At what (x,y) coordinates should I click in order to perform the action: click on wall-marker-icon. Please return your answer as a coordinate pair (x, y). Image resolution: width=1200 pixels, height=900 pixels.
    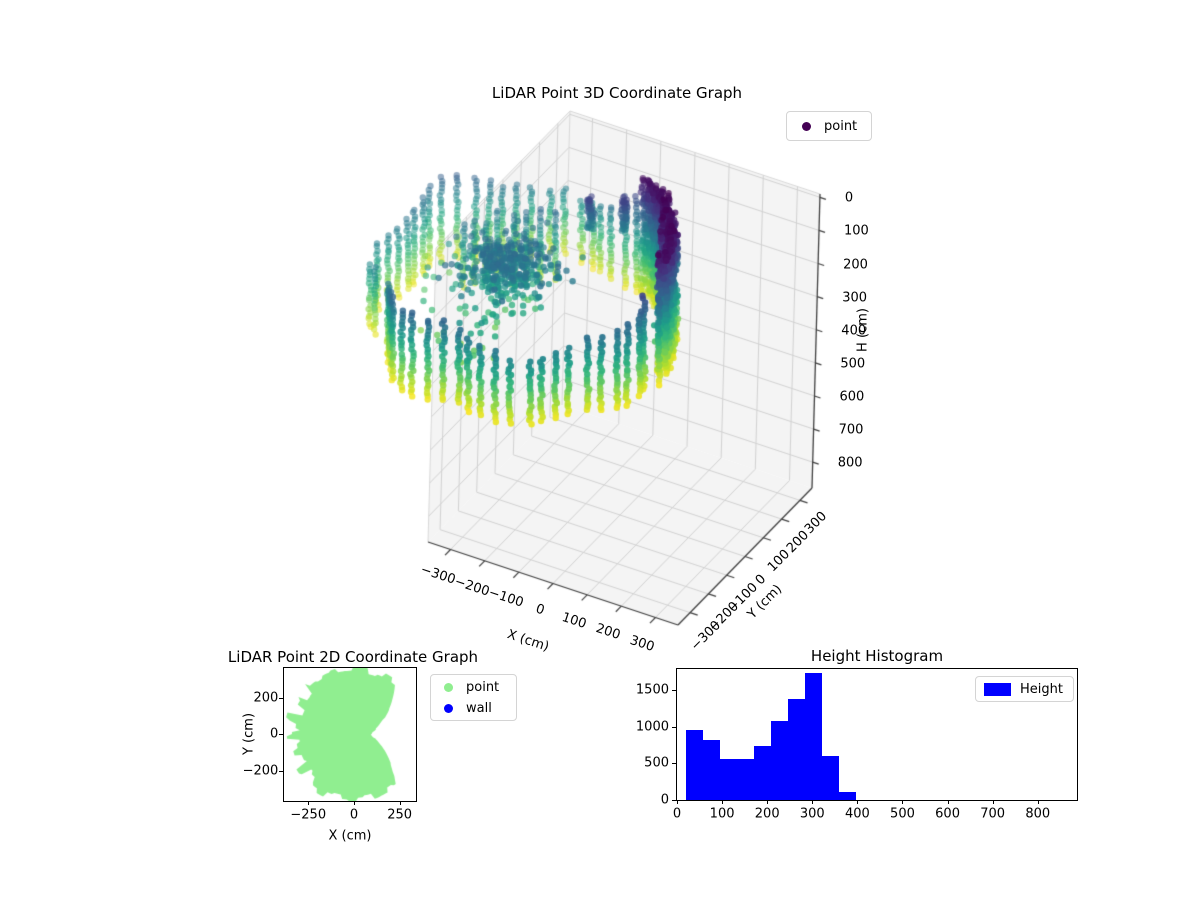
    Looking at the image, I should click on (448, 708).